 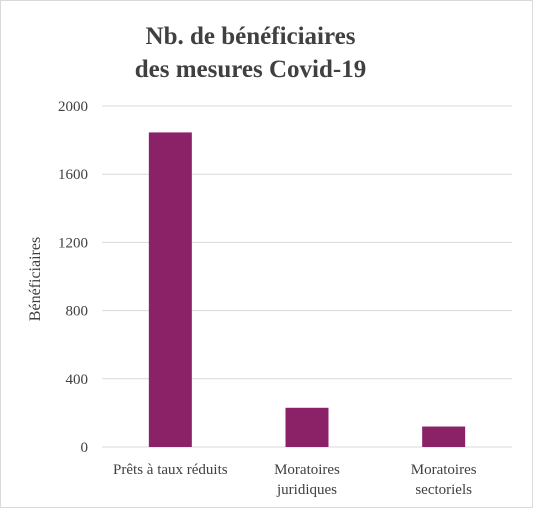 What do you see at coordinates (250, 36) in the screenshot?
I see `chart-title-line-1: Nb. de bénéficiaires` at bounding box center [250, 36].